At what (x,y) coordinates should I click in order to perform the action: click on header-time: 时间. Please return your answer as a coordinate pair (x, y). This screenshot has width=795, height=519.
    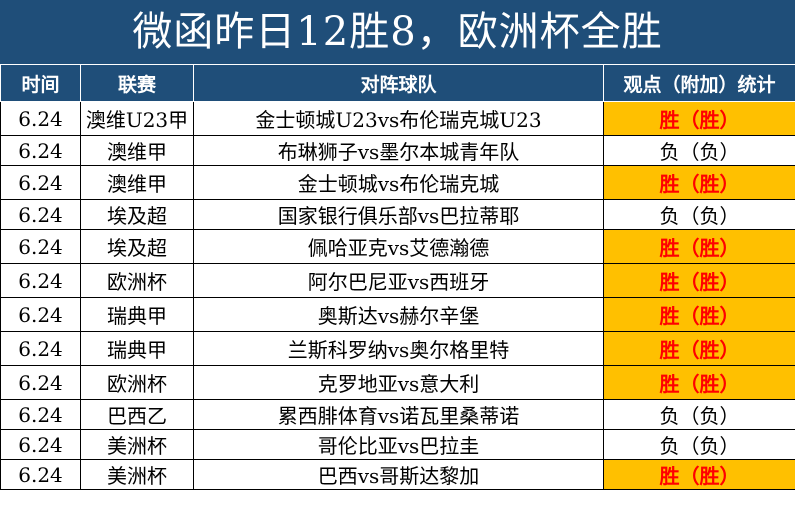
    Looking at the image, I should click on (40, 83).